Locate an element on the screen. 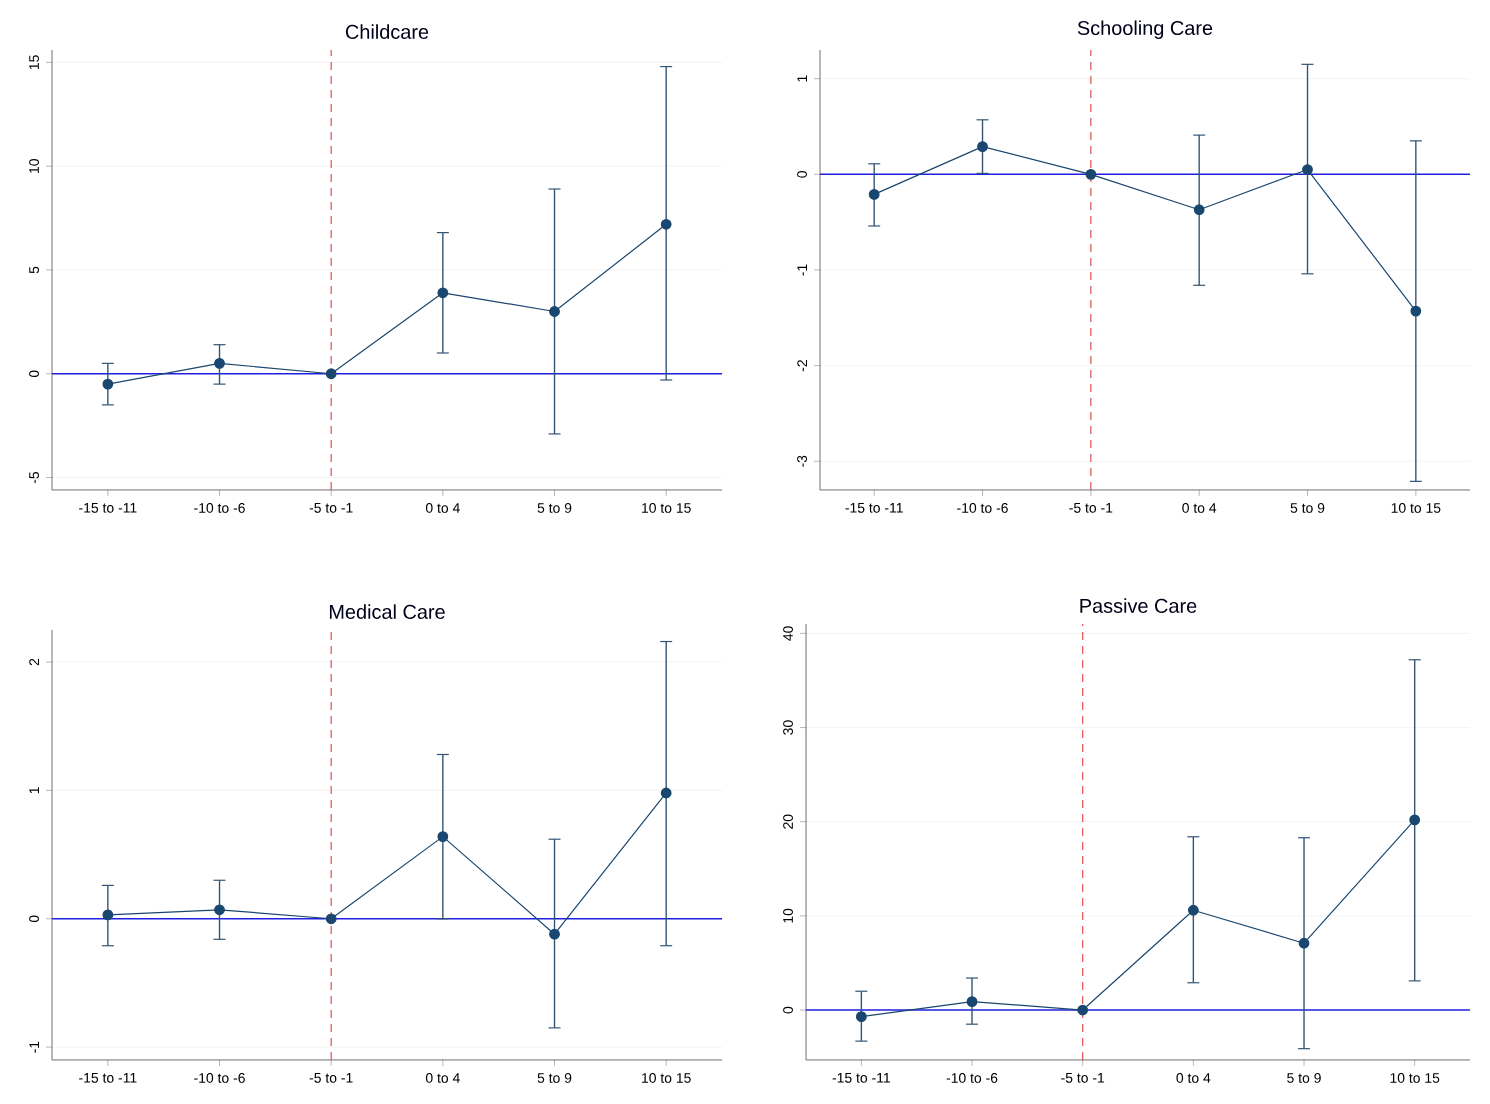 The width and height of the screenshot is (1490, 1104). chart-title: Schooling Care is located at coordinates (1145, 29).